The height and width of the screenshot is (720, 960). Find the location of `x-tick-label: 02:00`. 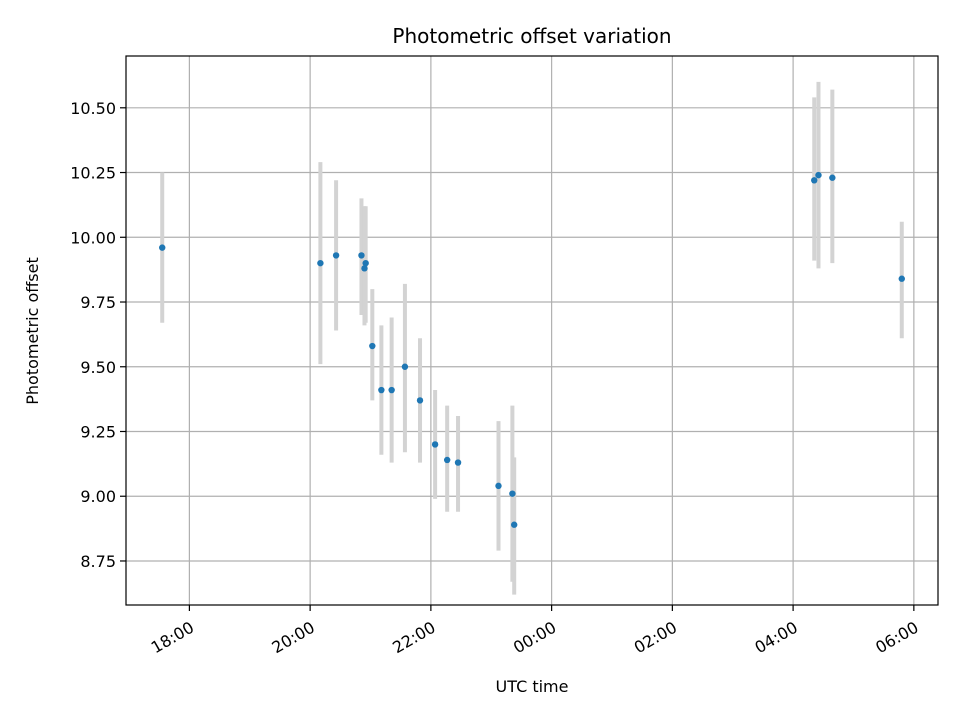

x-tick-label: 02:00 is located at coordinates (655, 638).